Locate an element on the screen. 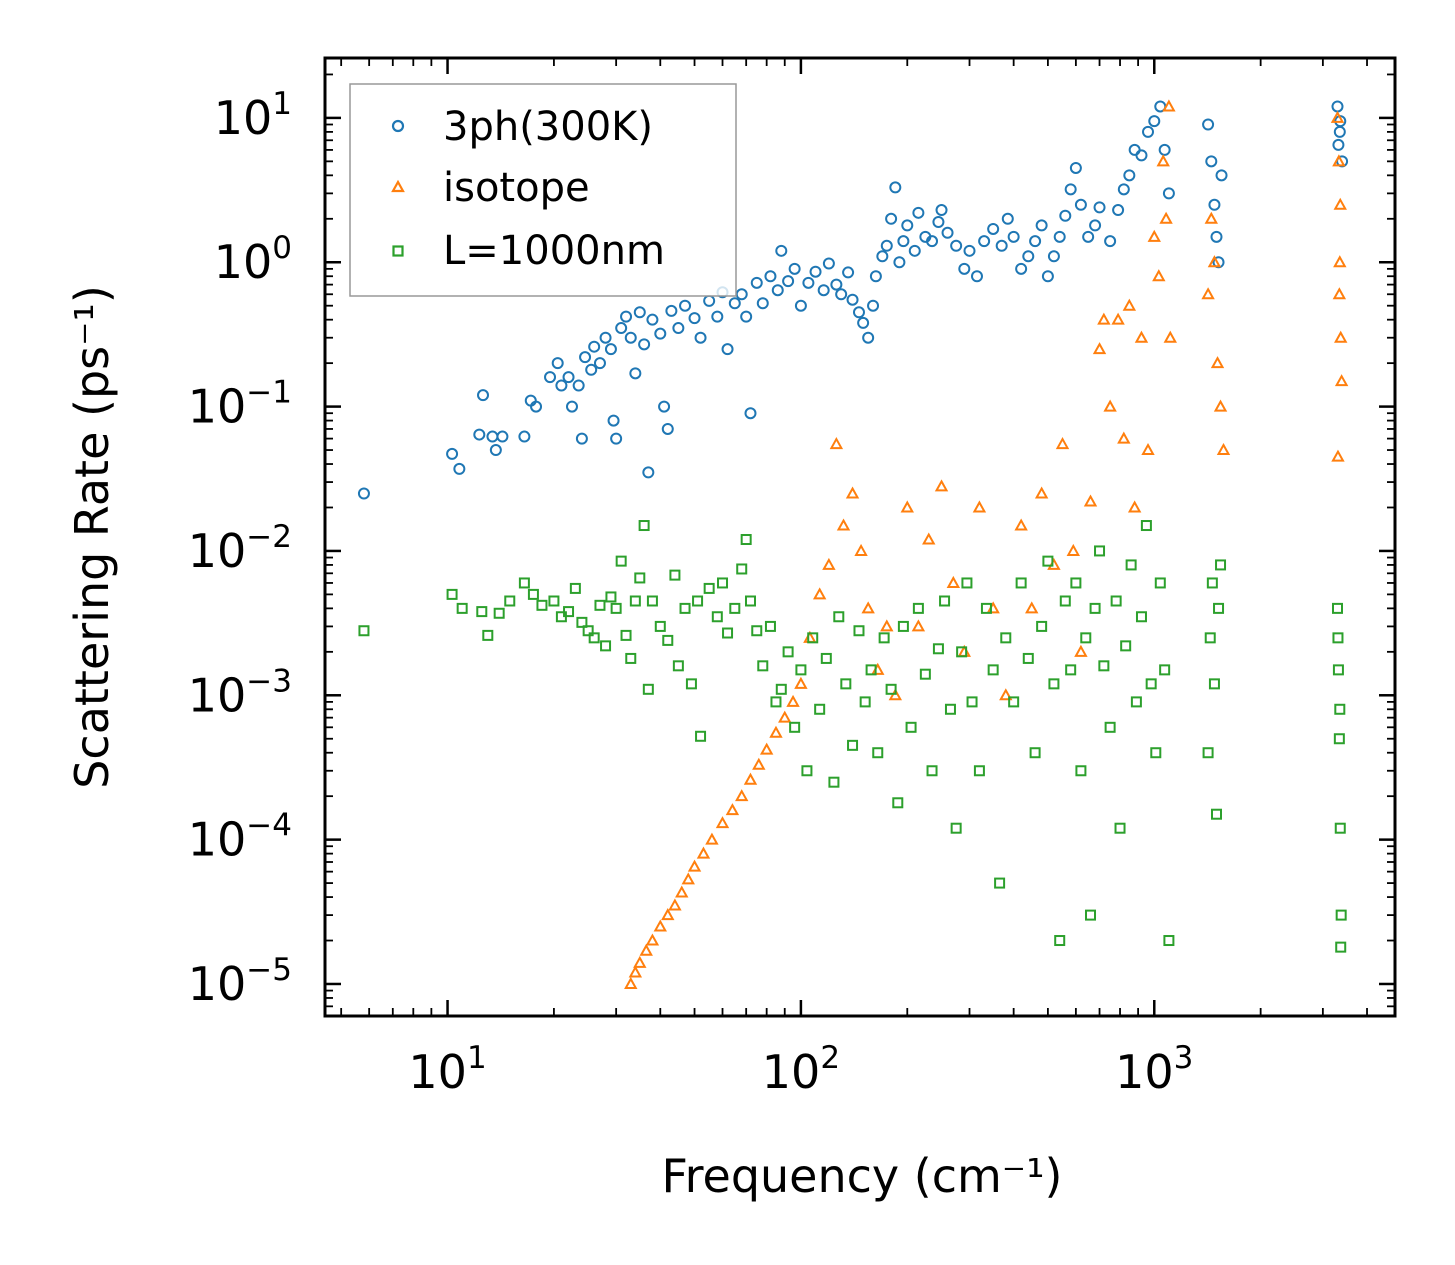 The width and height of the screenshot is (1455, 1265). legend-marker-3ph is located at coordinates (398, 126).